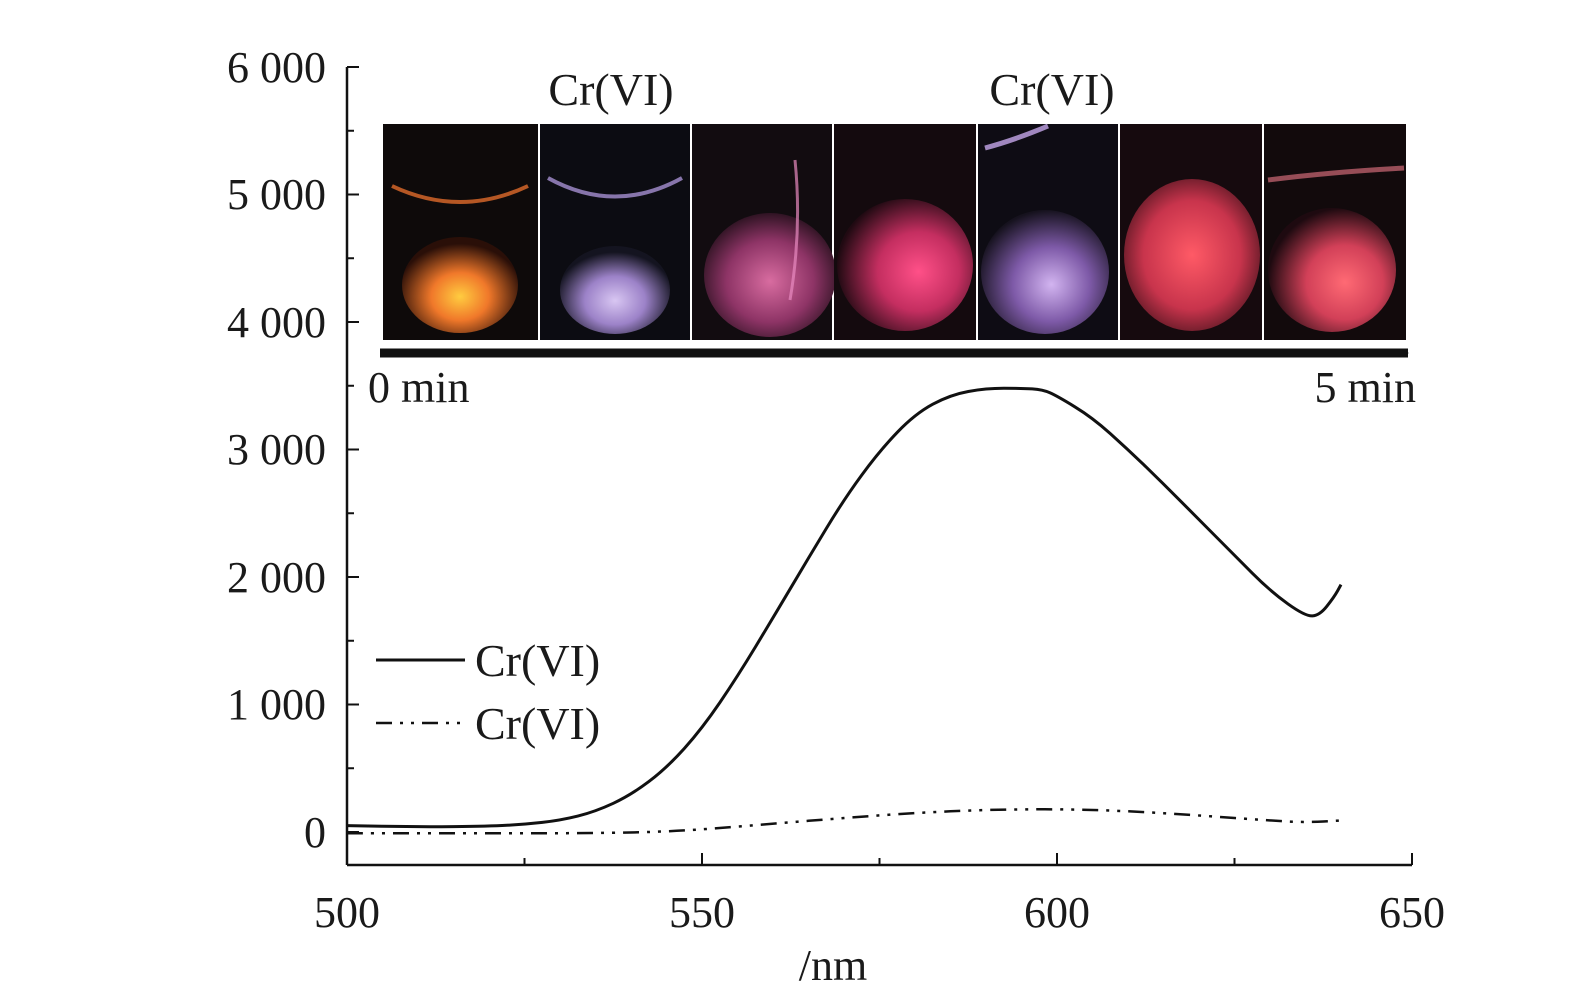 The image size is (1575, 1005). I want to click on inset-label-2: Cr(VI), so click(1051, 89).